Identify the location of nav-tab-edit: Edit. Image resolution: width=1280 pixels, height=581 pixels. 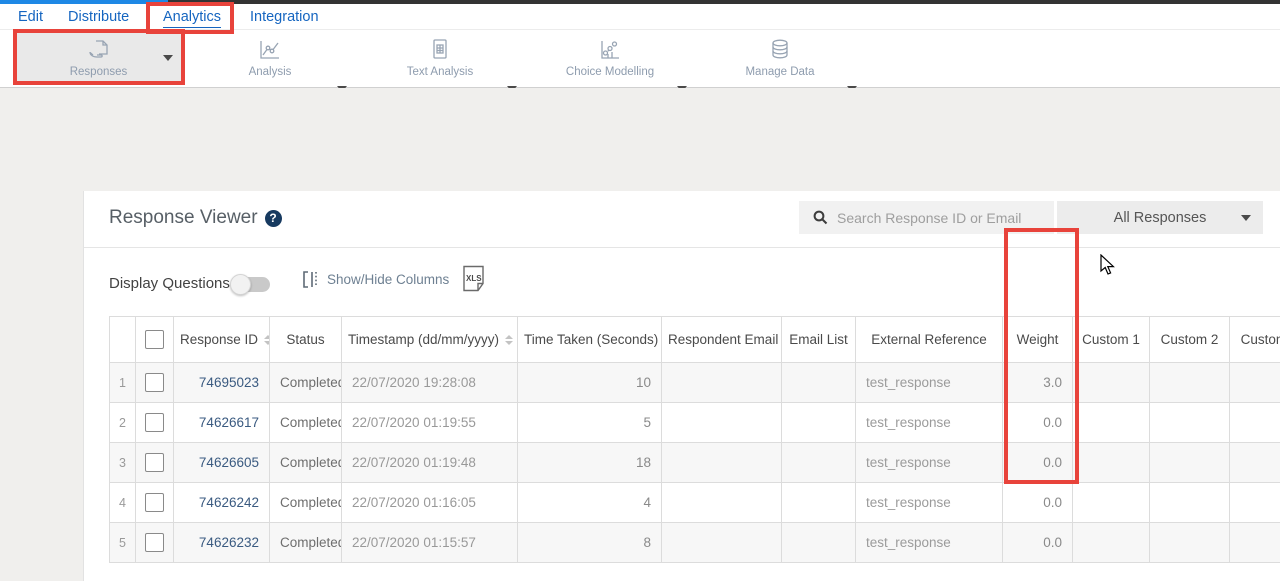
(30, 17).